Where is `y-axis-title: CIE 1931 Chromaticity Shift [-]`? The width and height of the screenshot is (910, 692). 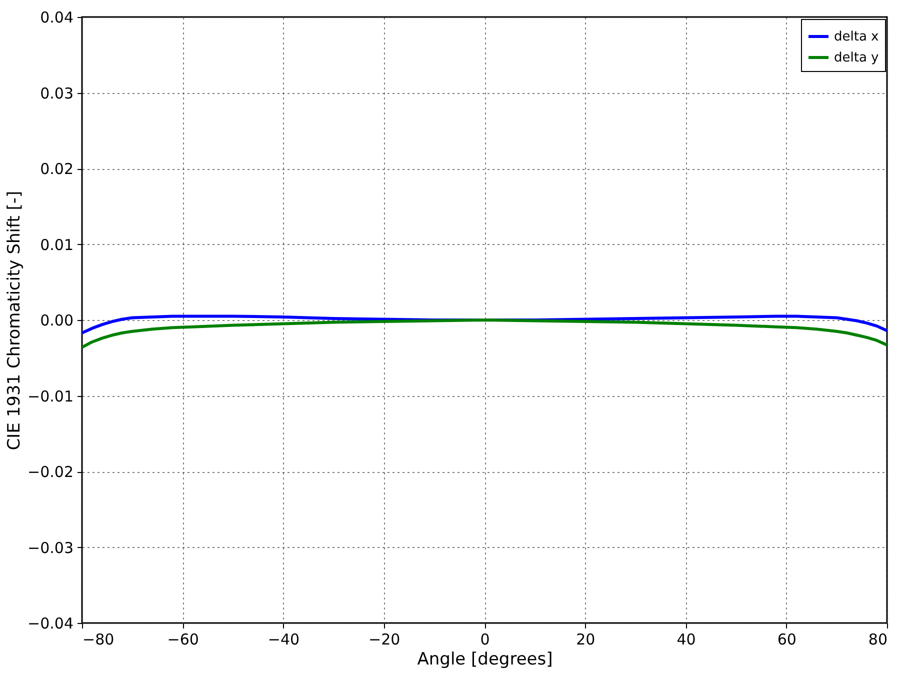
y-axis-title: CIE 1931 Chromaticity Shift [-] is located at coordinates (14, 320).